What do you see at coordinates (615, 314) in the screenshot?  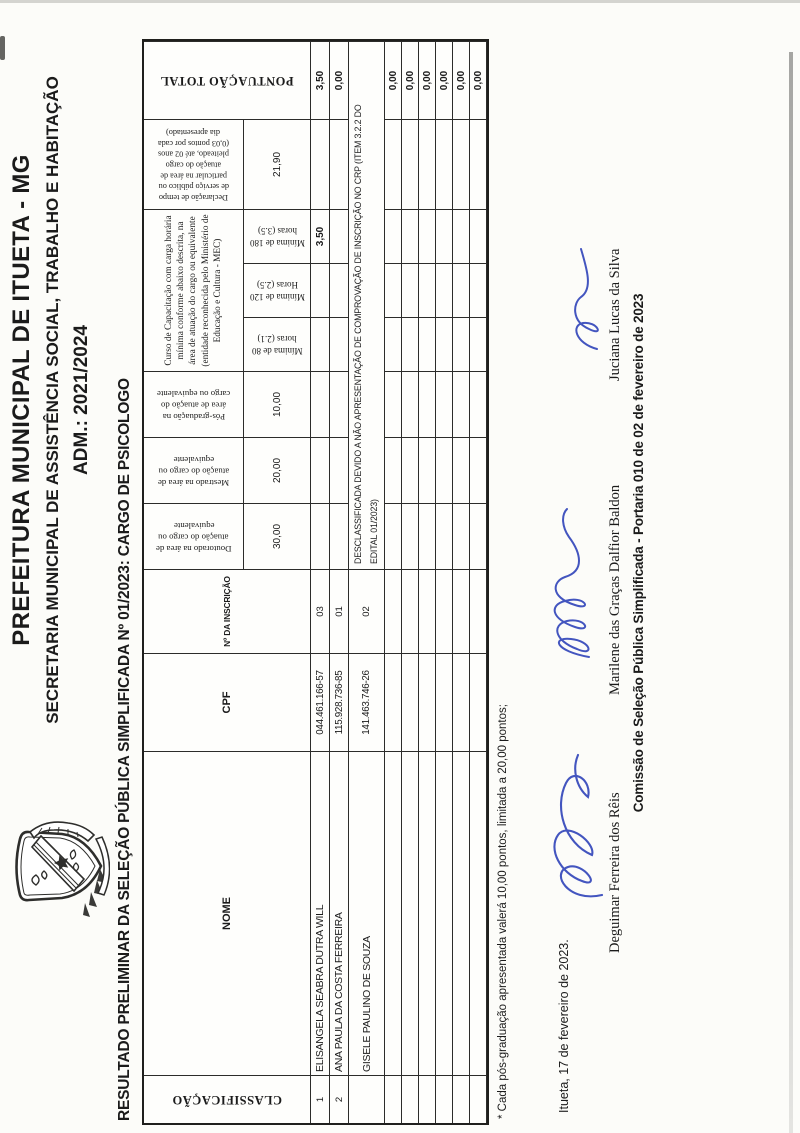 I see `signature-name-juciana: Juciana Lucas da Silva` at bounding box center [615, 314].